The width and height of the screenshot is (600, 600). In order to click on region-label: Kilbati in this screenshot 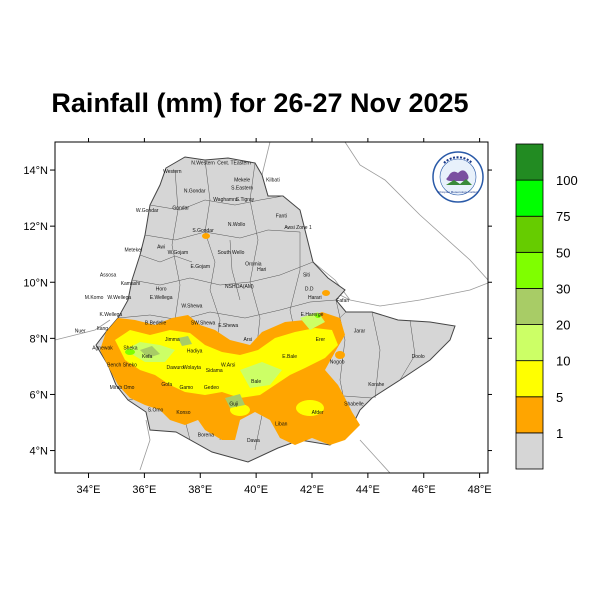, I will do `click(273, 180)`.